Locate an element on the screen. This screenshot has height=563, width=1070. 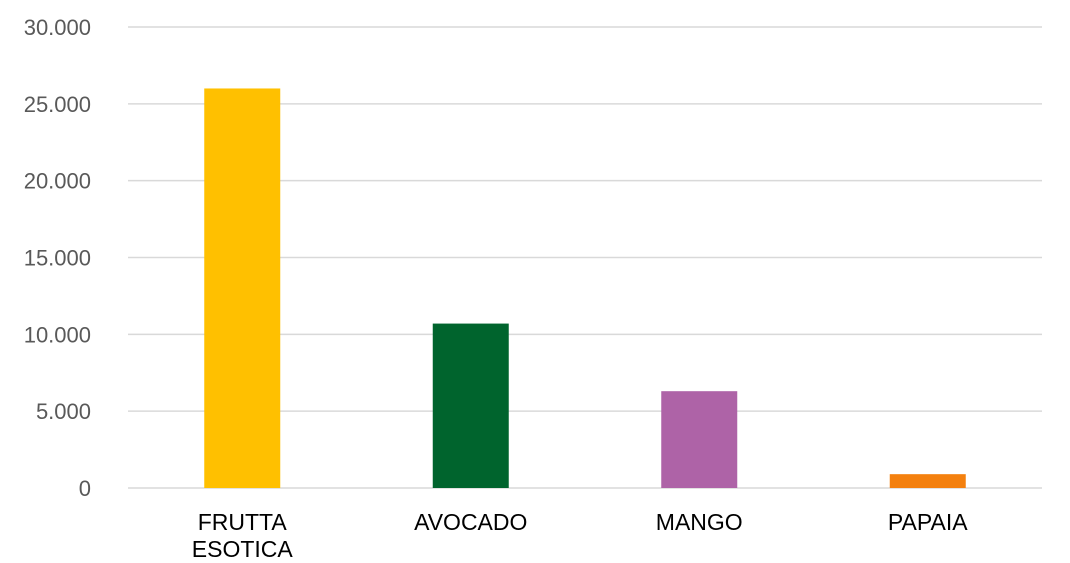
x-category-label-line: PAPAIA is located at coordinates (928, 522).